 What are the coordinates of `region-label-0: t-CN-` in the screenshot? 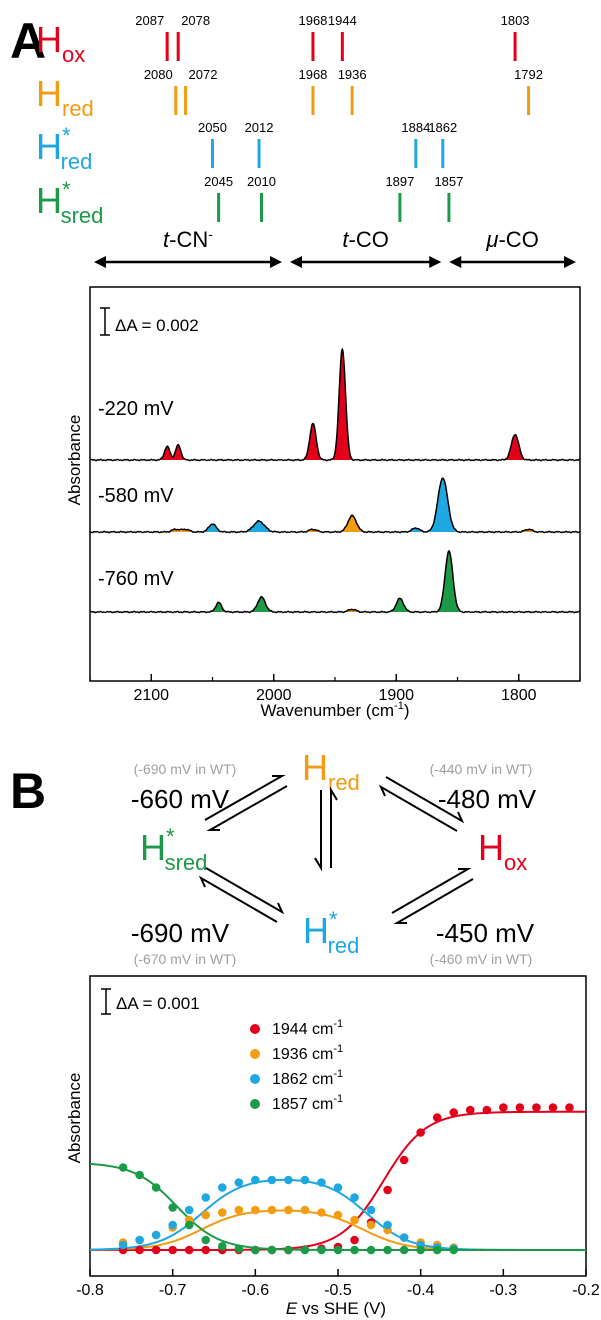 It's located at (188, 239).